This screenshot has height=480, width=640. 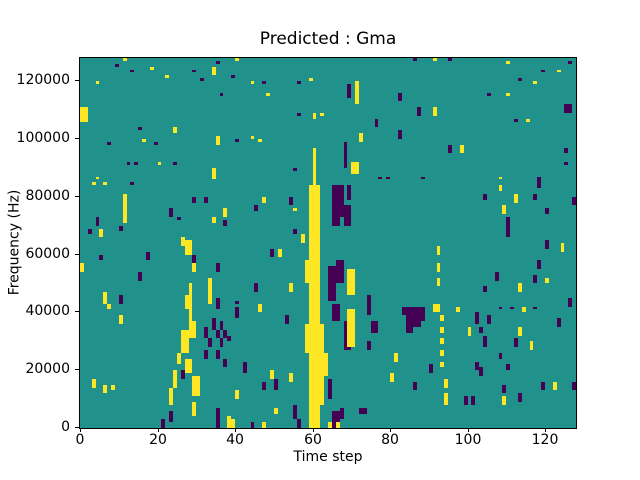 What do you see at coordinates (468, 440) in the screenshot?
I see `x-tick-label: 100` at bounding box center [468, 440].